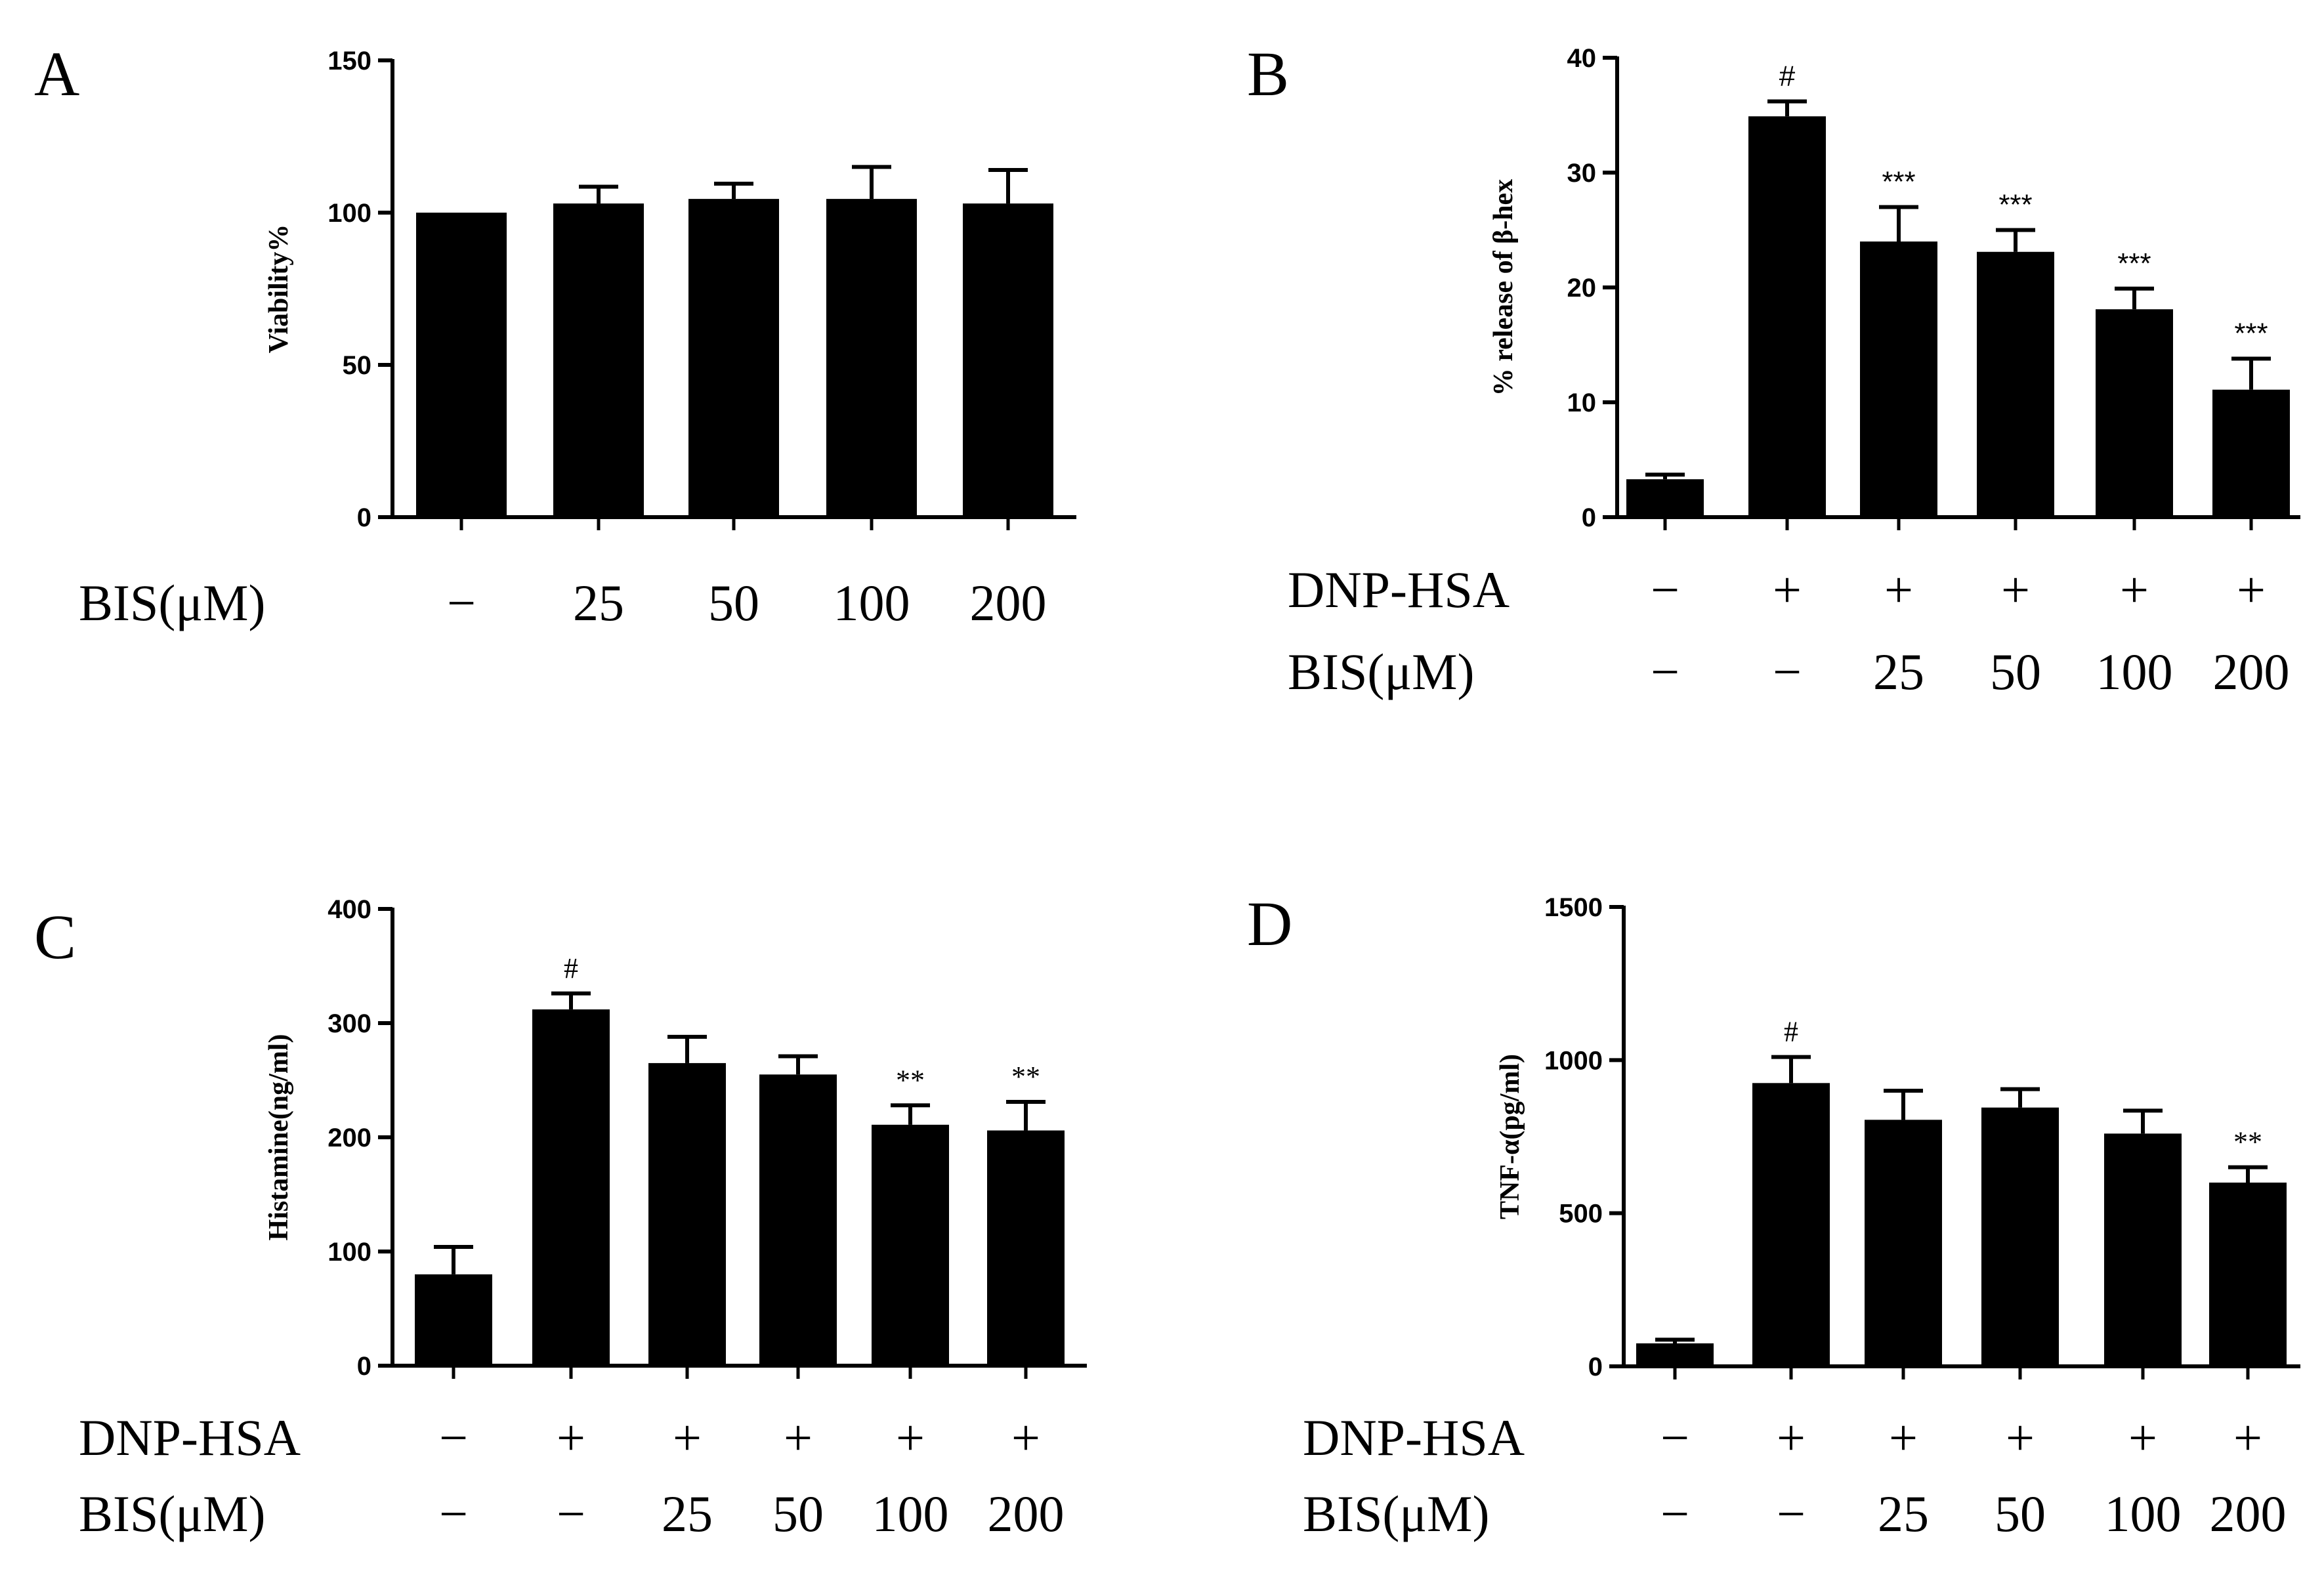  What do you see at coordinates (56, 74) in the screenshot?
I see `panel-label: A` at bounding box center [56, 74].